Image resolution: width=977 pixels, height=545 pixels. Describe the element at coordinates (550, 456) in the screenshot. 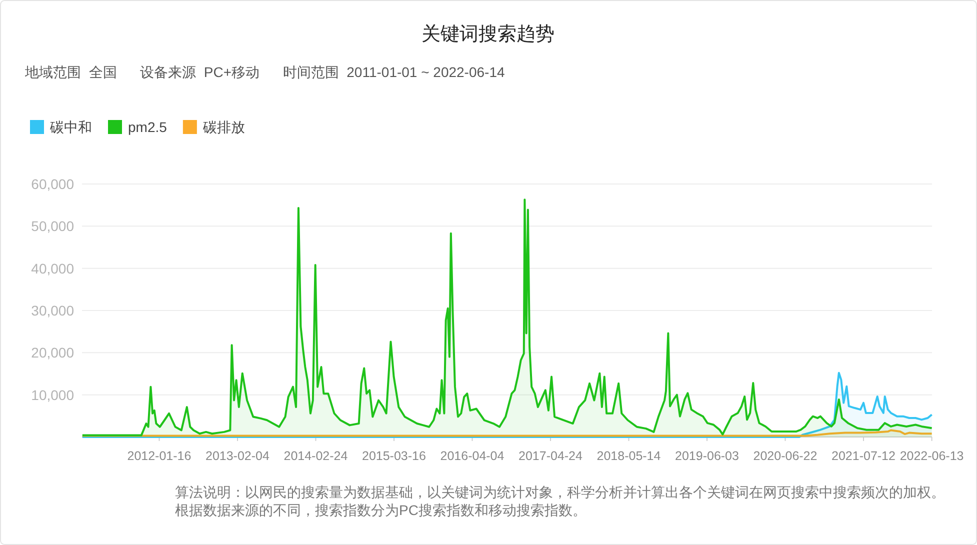

I see `x-tick-label: 2017-04-24` at that location.